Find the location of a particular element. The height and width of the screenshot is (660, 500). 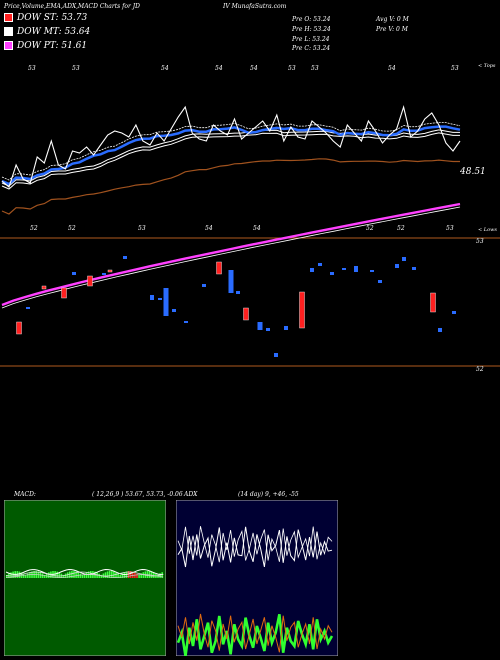

ema-mid-line is located at coordinates (230, 161).